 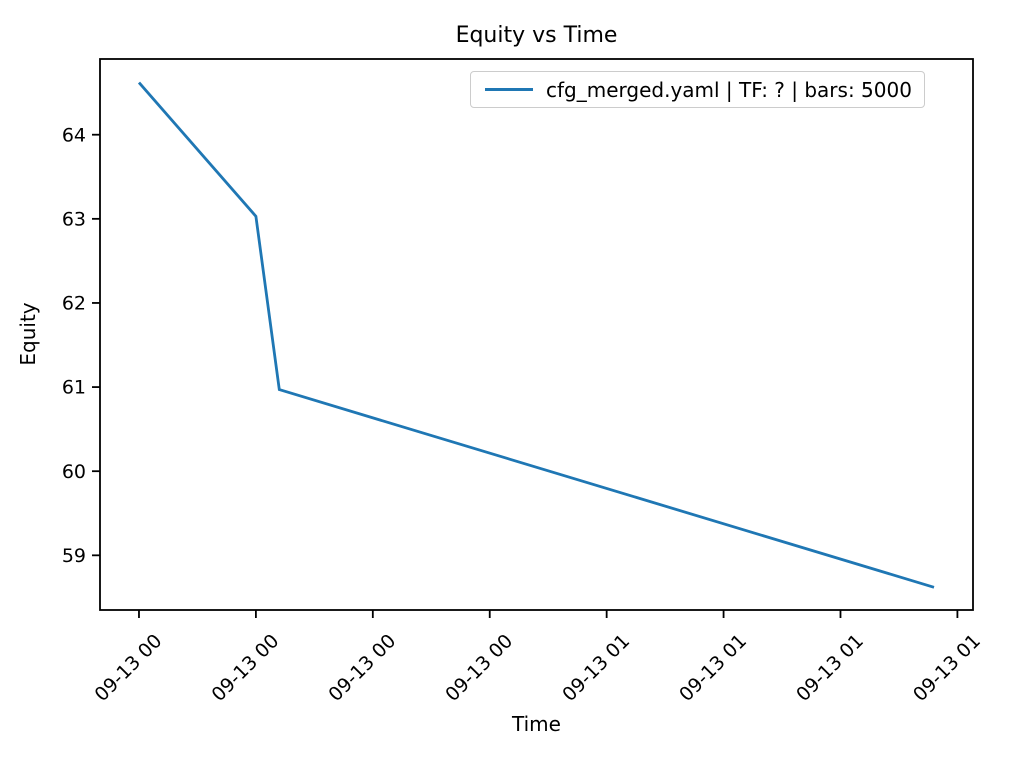 I want to click on y-tick-label: 63, so click(x=74, y=219).